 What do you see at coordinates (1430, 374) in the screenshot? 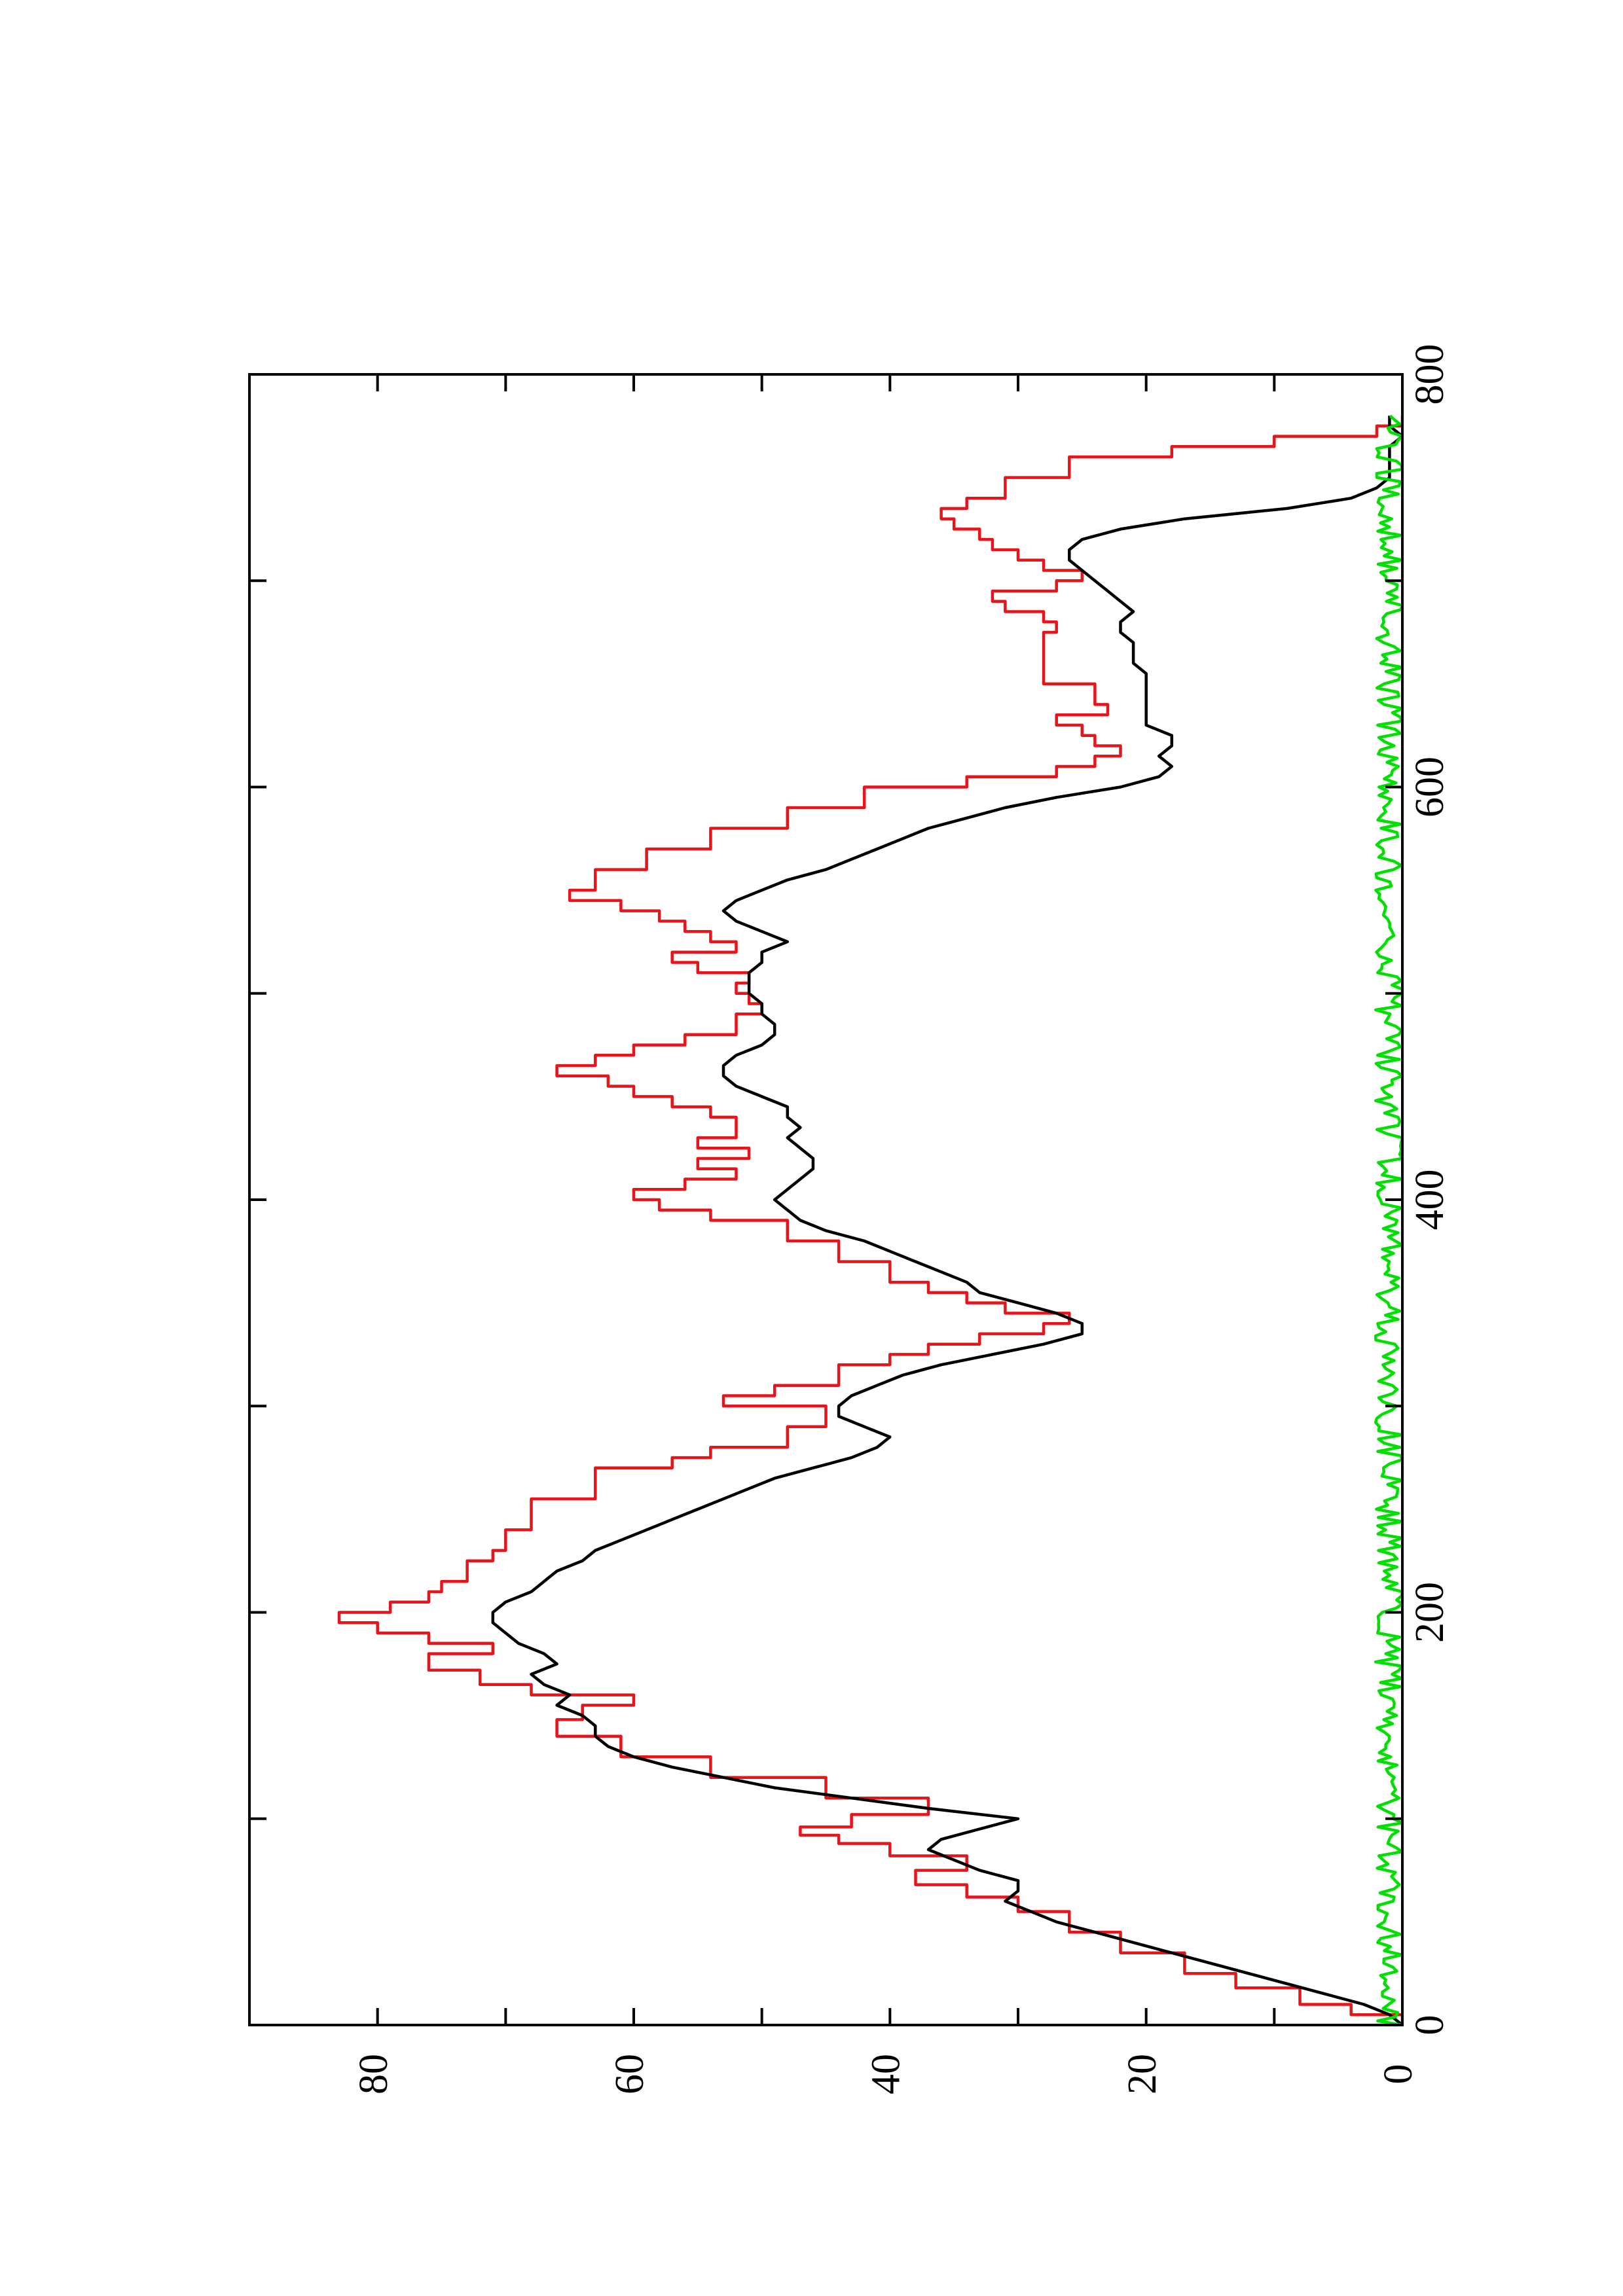
I see `x-tick-label: 800` at bounding box center [1430, 374].